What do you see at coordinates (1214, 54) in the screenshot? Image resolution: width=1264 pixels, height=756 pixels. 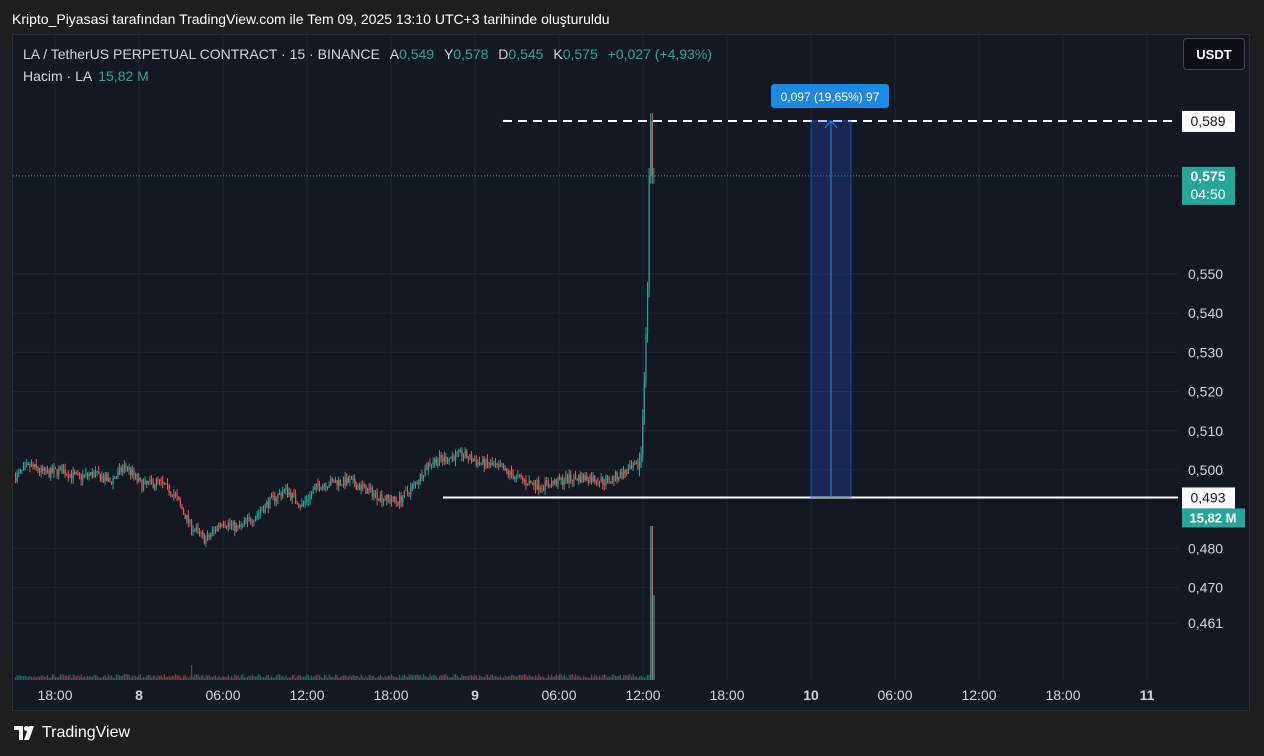 I see `currency-button: USDT` at bounding box center [1214, 54].